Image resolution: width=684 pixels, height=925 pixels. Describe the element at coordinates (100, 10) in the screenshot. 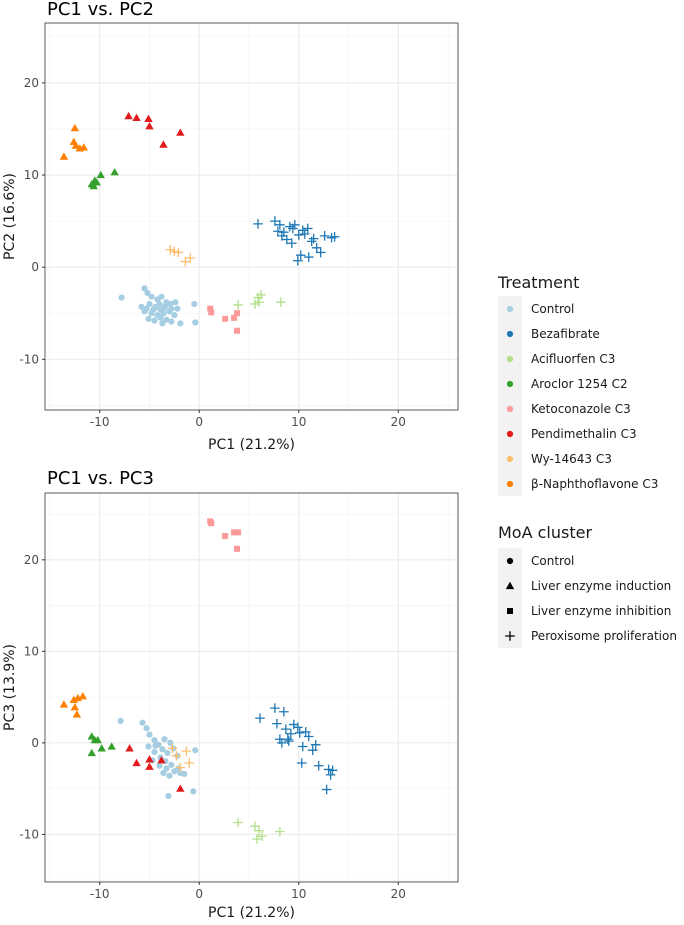

I see `plot-title-pc1-pc2: PC1 vs. PC2` at that location.